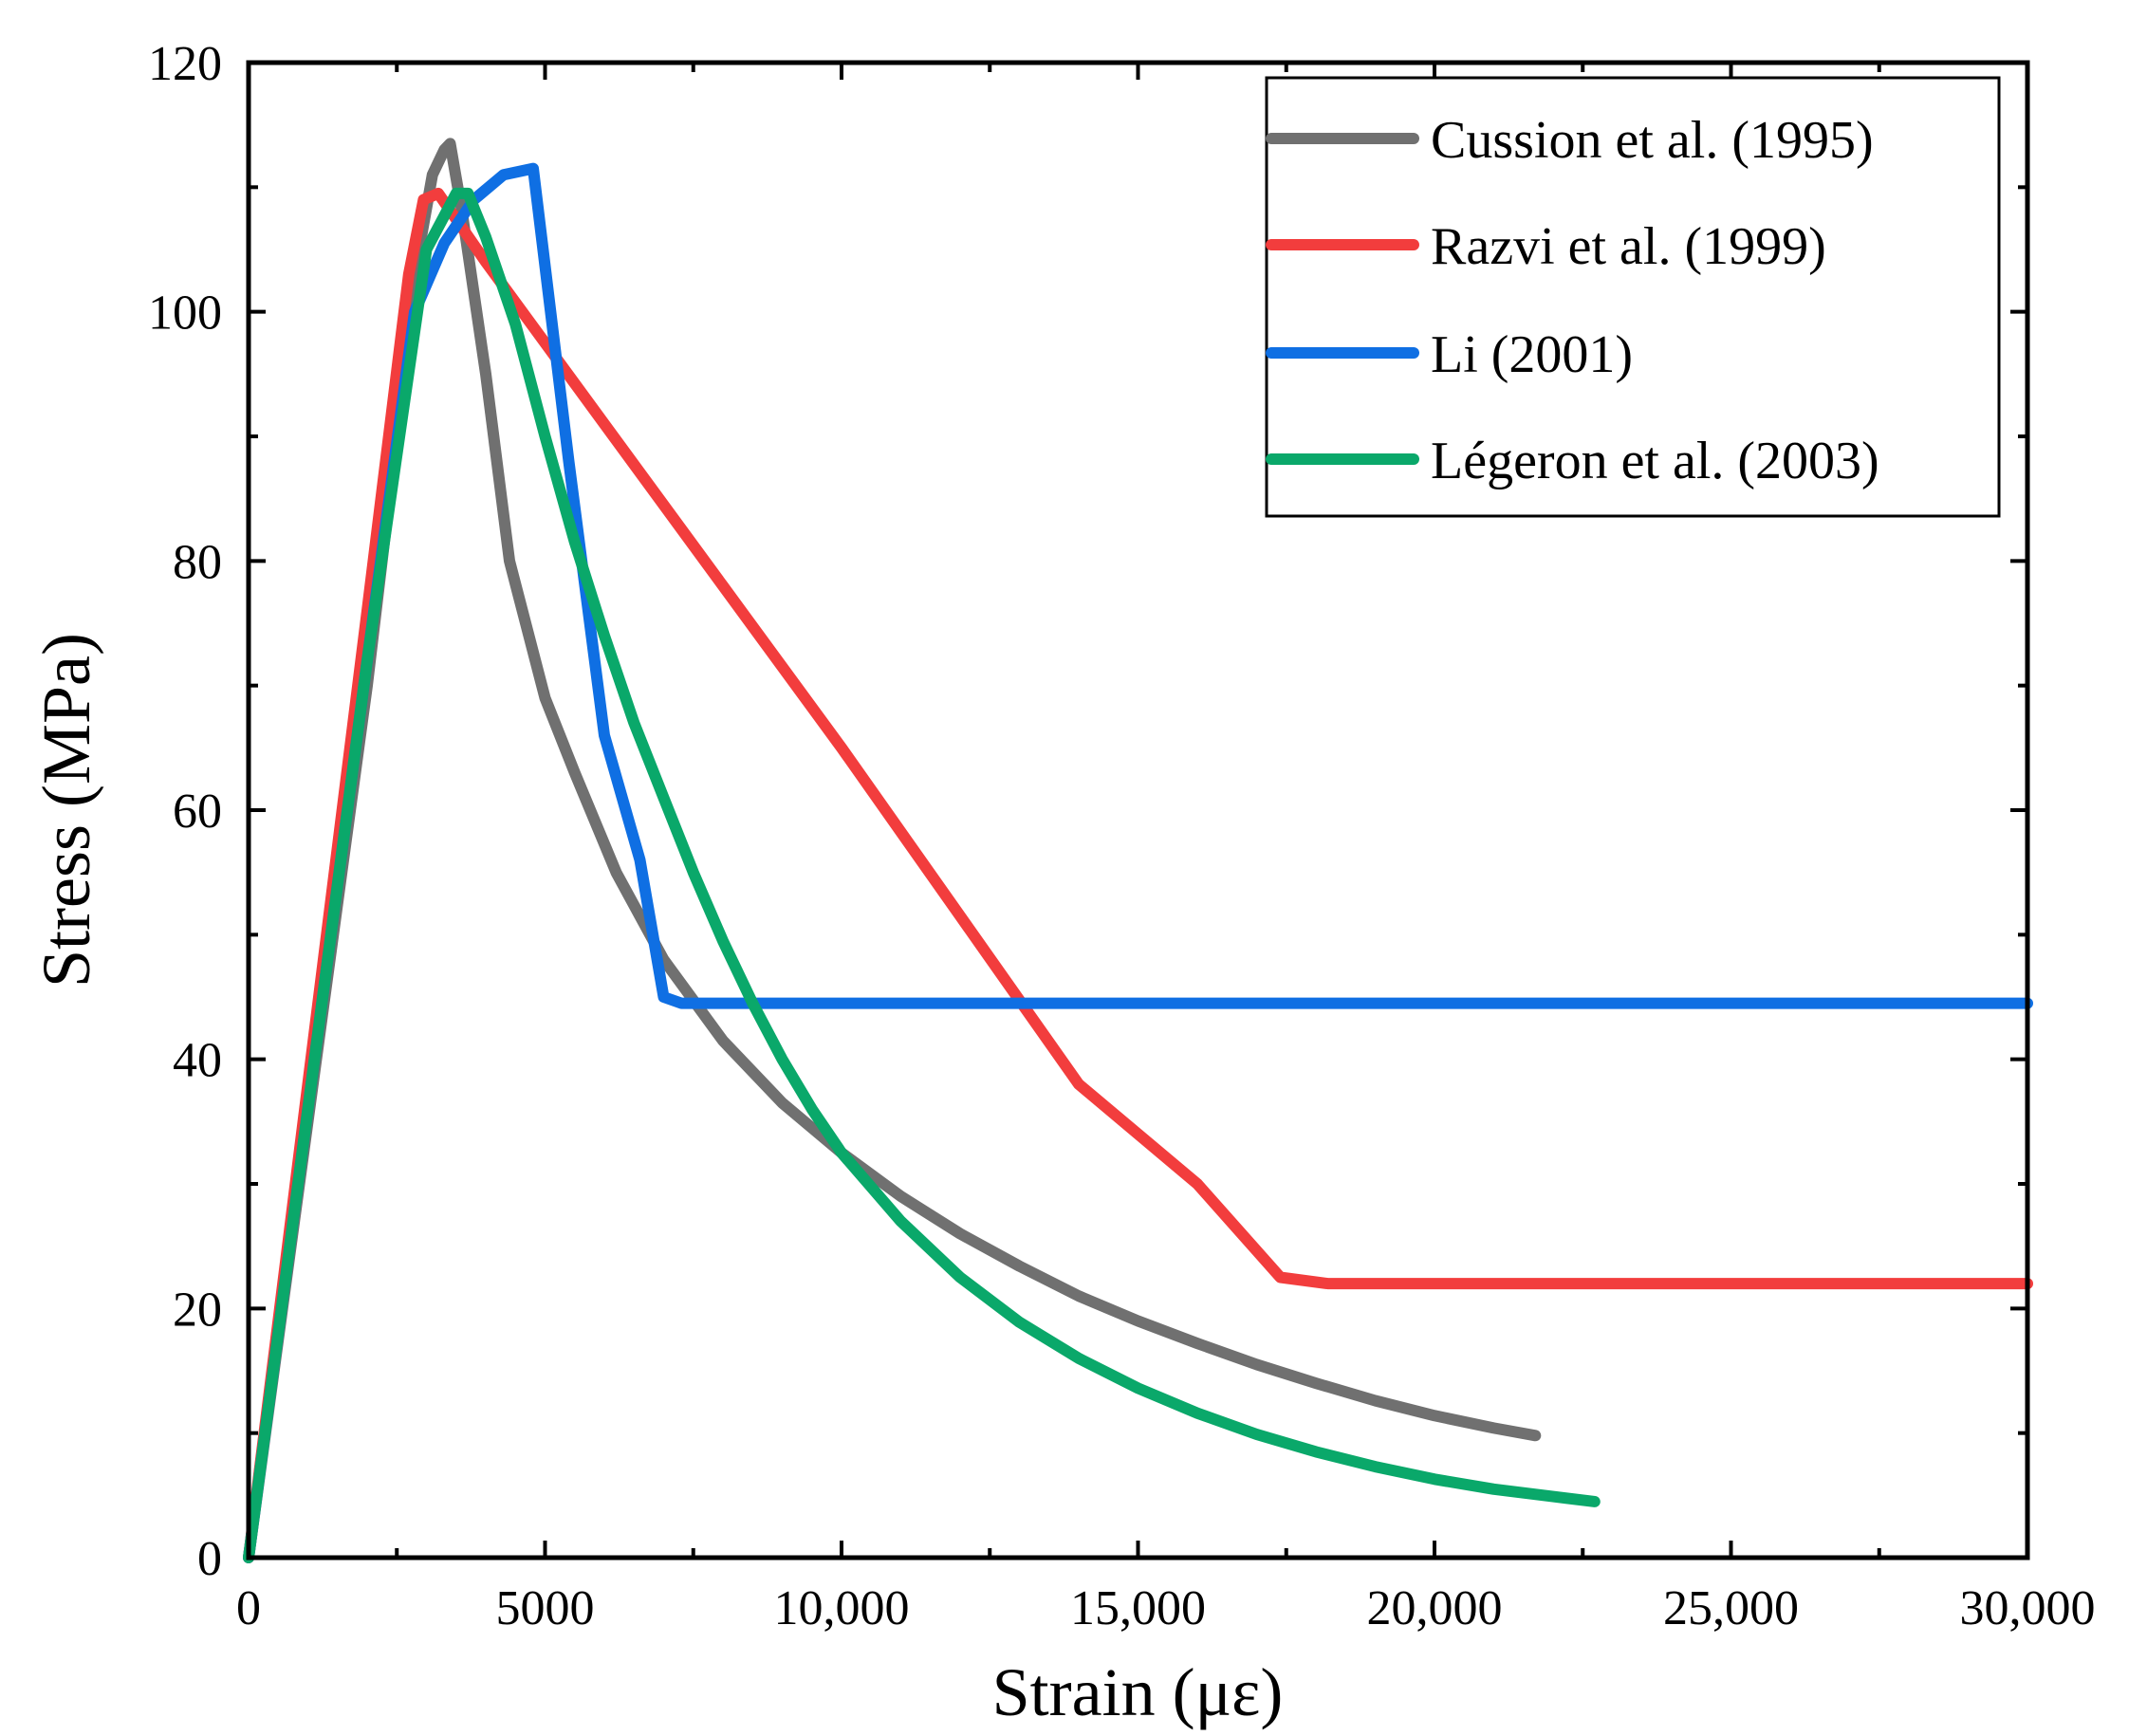  I want to click on x-axis-title: Strain (με), so click(1138, 1692).